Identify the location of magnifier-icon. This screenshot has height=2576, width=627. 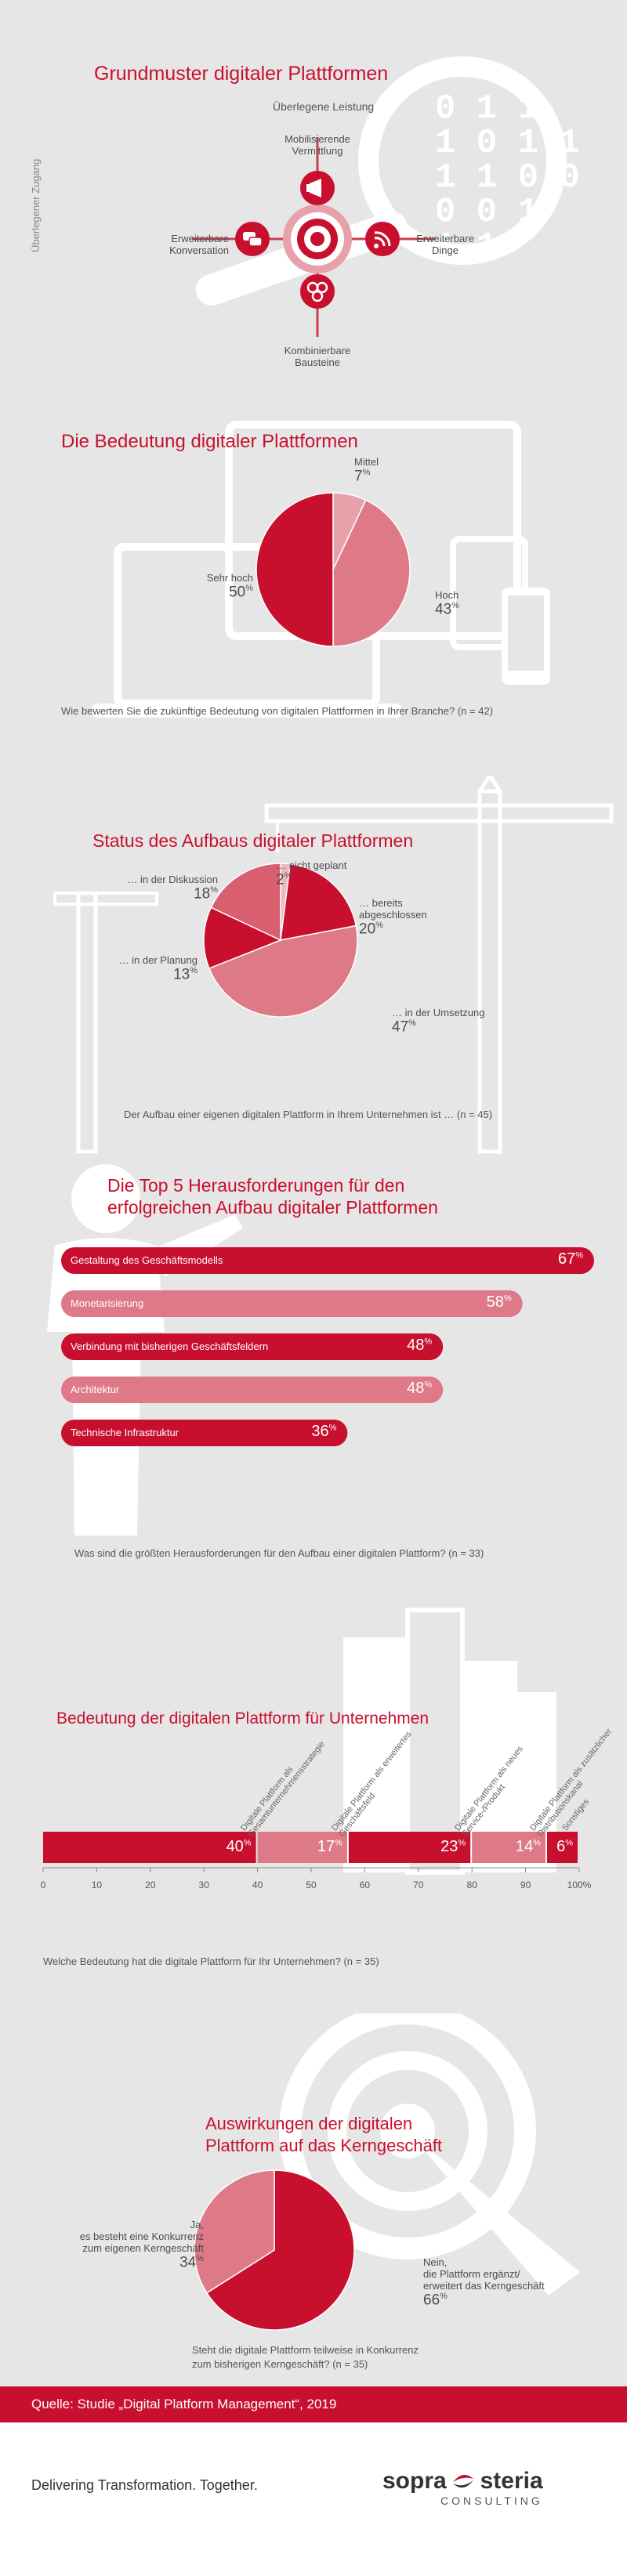
(462, 160).